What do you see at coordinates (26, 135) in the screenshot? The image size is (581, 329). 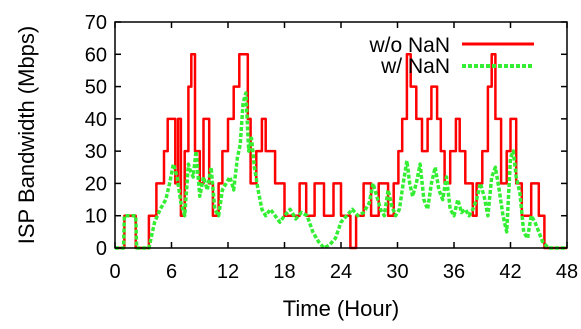 I see `y-axis-label: ISP Bandwidth (Mbps)` at bounding box center [26, 135].